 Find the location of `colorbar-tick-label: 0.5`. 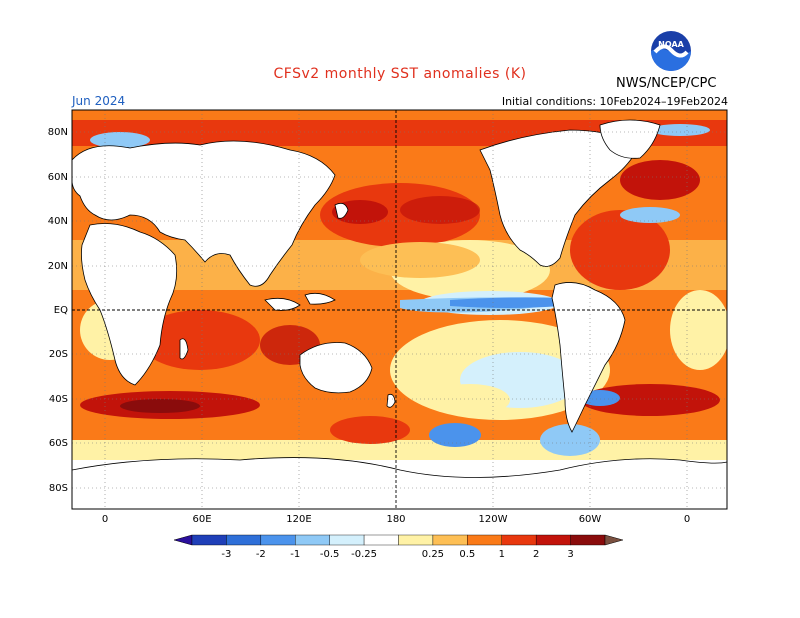

colorbar-tick-label: 0.5 is located at coordinates (467, 554).